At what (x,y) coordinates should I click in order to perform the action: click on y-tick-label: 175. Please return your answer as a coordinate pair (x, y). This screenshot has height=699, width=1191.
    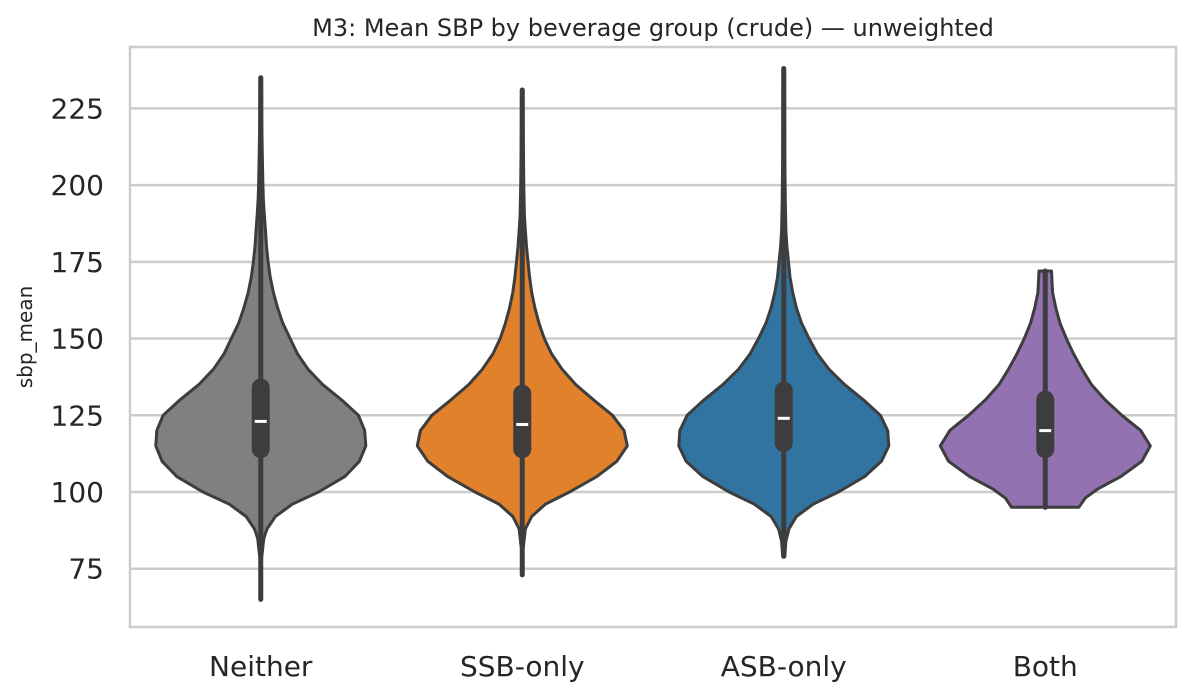
    Looking at the image, I should click on (77, 262).